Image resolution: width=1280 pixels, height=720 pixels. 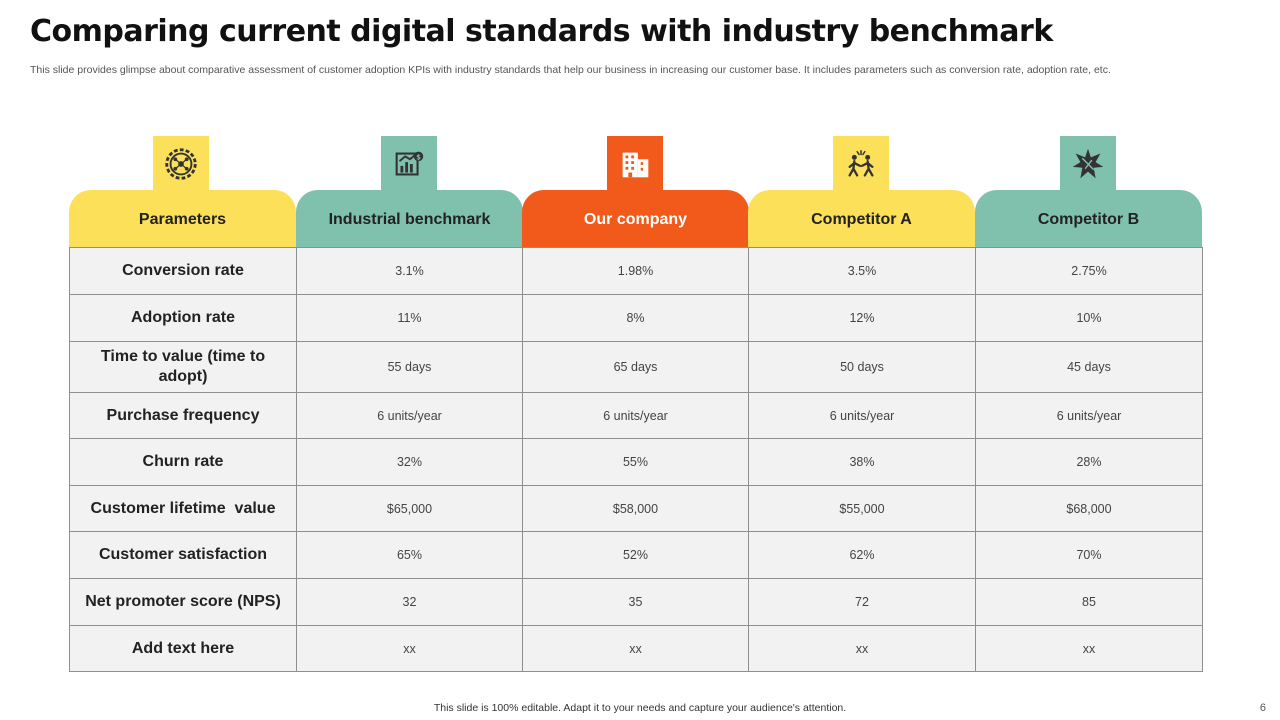 What do you see at coordinates (409, 508) in the screenshot?
I see `cell-industrial-benchmark: $65,000` at bounding box center [409, 508].